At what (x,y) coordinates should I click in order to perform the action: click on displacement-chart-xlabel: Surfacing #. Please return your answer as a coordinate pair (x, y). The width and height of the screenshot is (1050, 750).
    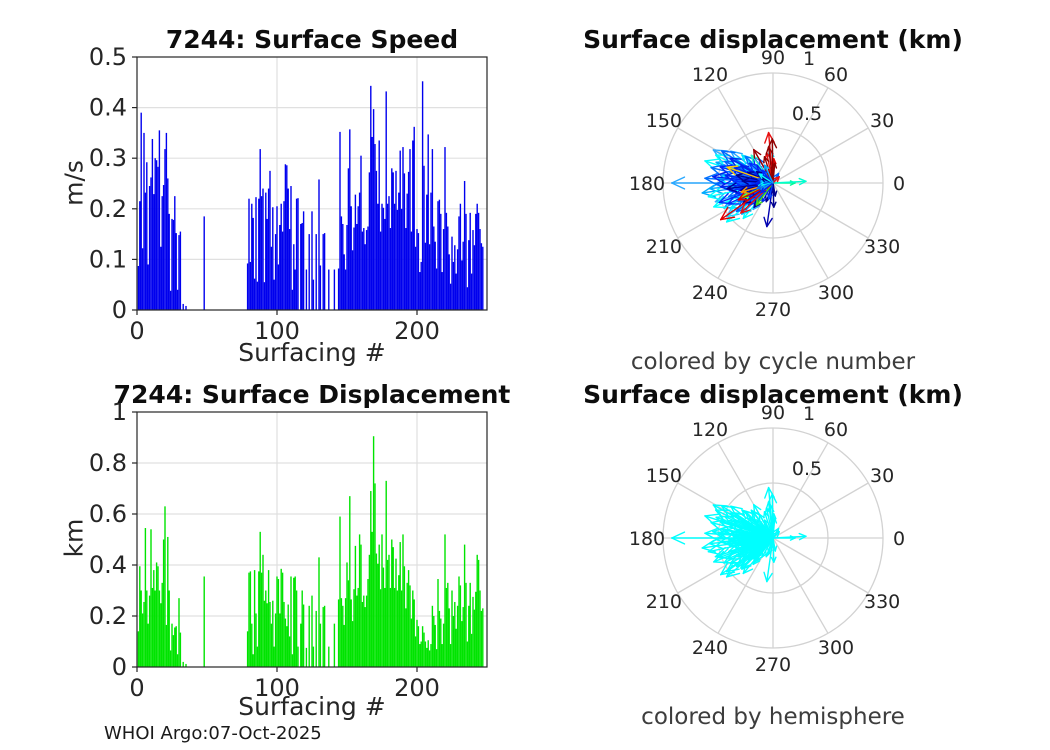
    Looking at the image, I should click on (312, 706).